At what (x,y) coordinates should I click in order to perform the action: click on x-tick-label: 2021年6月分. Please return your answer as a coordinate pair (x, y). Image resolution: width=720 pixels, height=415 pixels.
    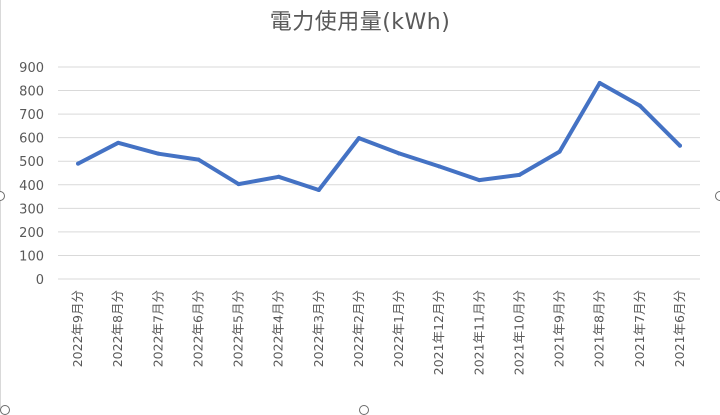
    Looking at the image, I should click on (679, 328).